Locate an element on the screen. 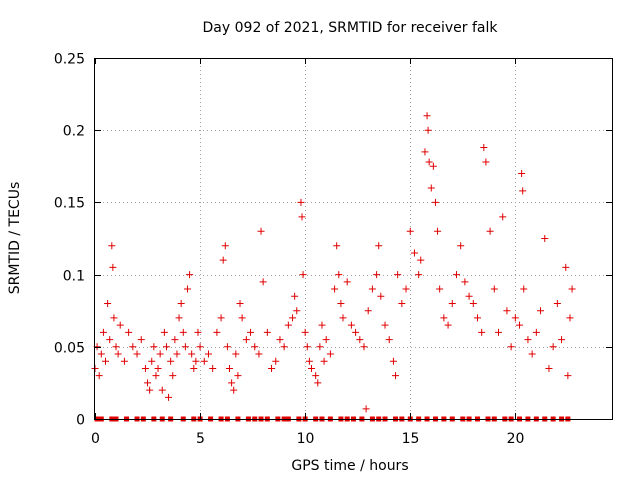 Image resolution: width=640 pixels, height=480 pixels. y-axis-label: SRMTID / TECUs is located at coordinates (15, 238).